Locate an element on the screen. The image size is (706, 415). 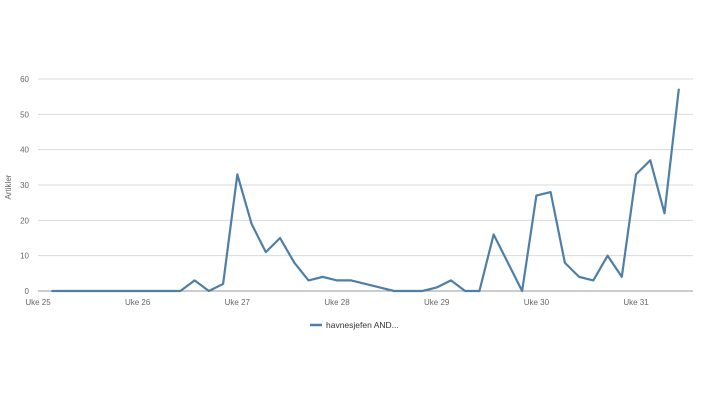
x-tick-label: Uke 30 is located at coordinates (537, 302).